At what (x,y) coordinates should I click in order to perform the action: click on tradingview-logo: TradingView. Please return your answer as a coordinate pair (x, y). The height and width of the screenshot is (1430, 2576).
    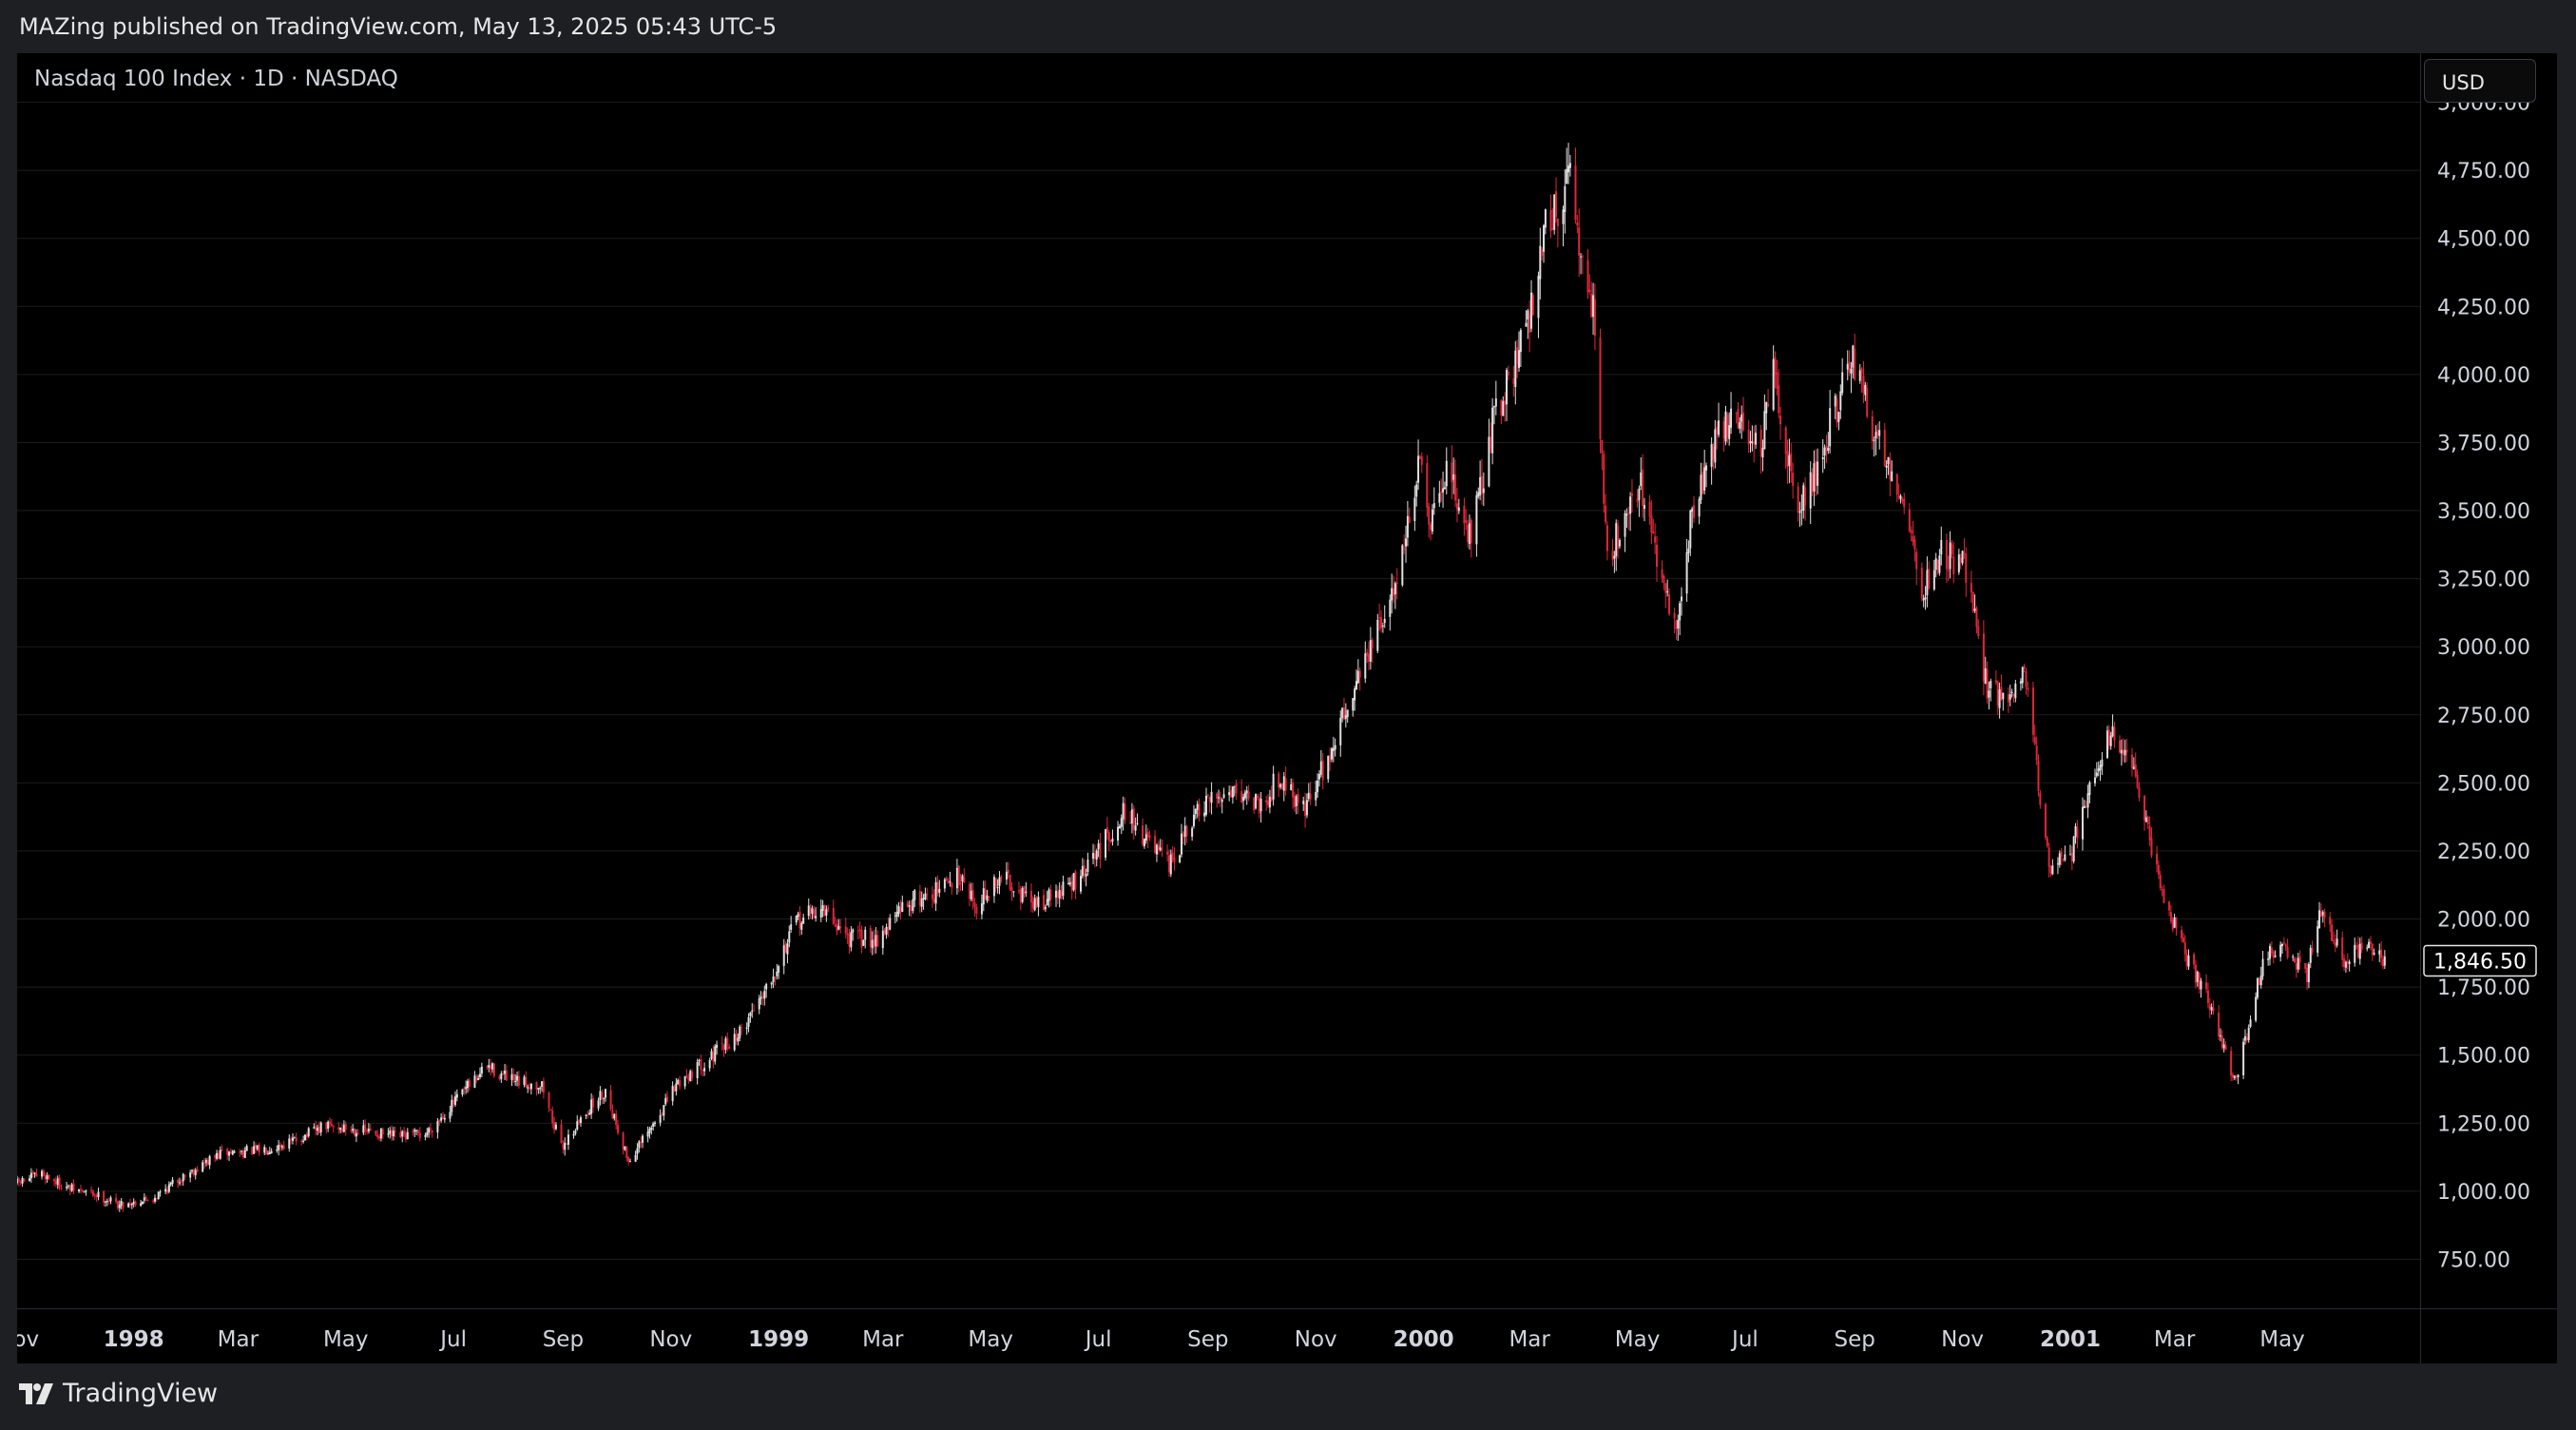
    Looking at the image, I should click on (119, 1393).